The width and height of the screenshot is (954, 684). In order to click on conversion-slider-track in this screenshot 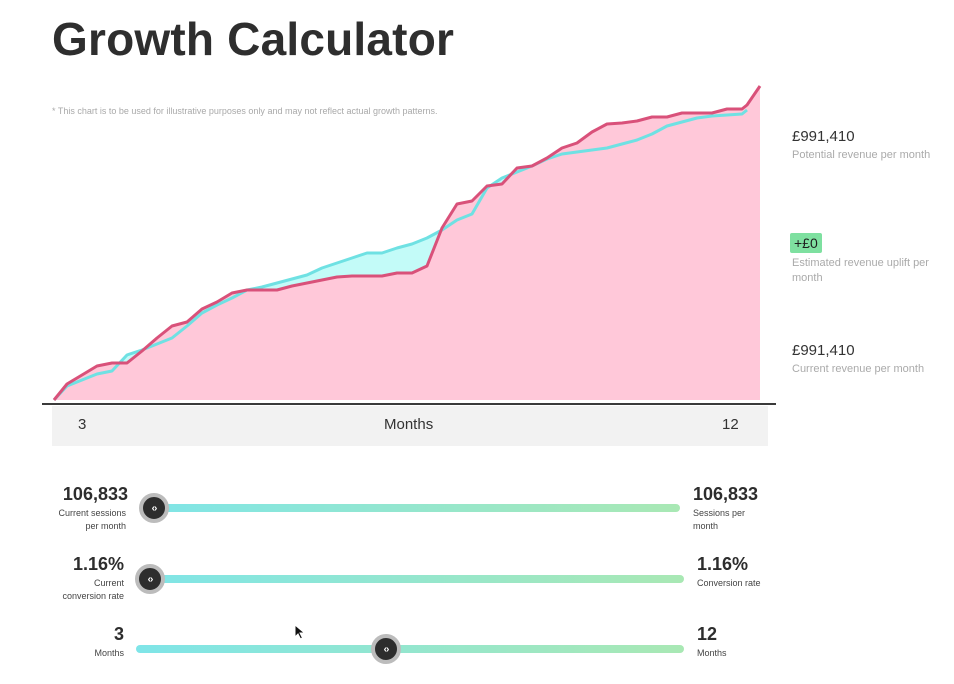, I will do `click(410, 579)`.